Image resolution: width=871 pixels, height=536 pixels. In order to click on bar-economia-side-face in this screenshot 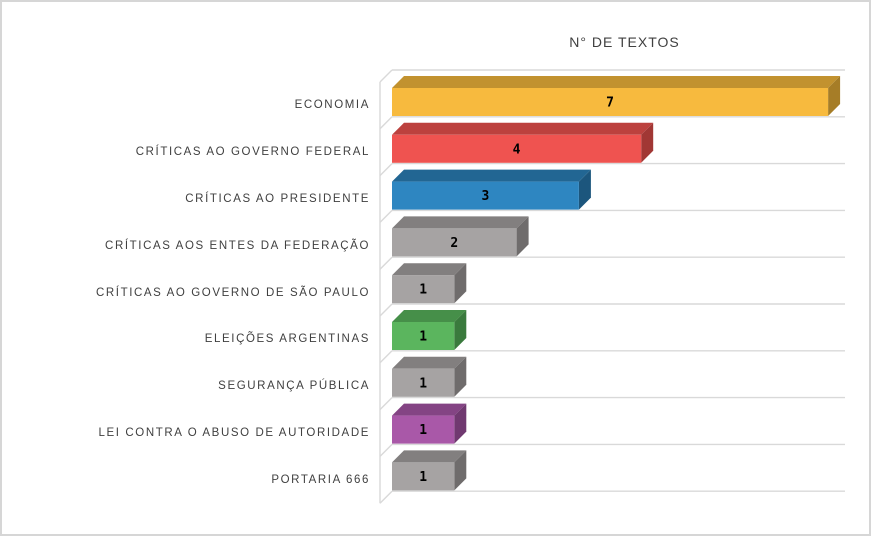, I will do `click(834, 96)`.